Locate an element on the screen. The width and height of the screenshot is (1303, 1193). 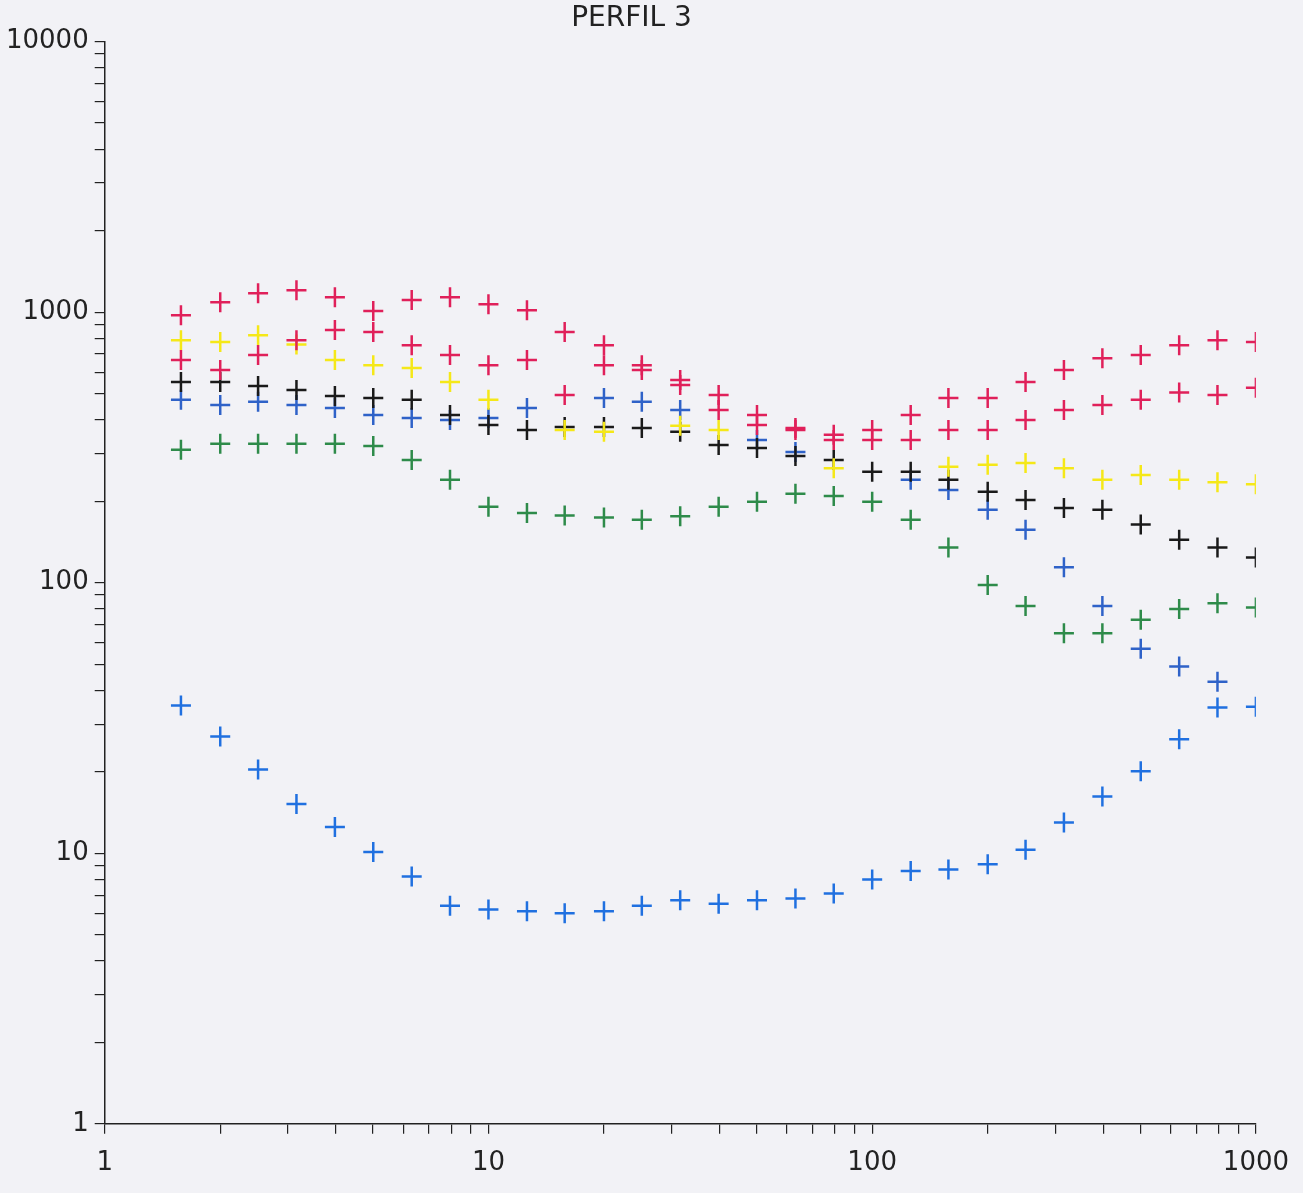
y-tick-label: 1000 is located at coordinates (55, 309).